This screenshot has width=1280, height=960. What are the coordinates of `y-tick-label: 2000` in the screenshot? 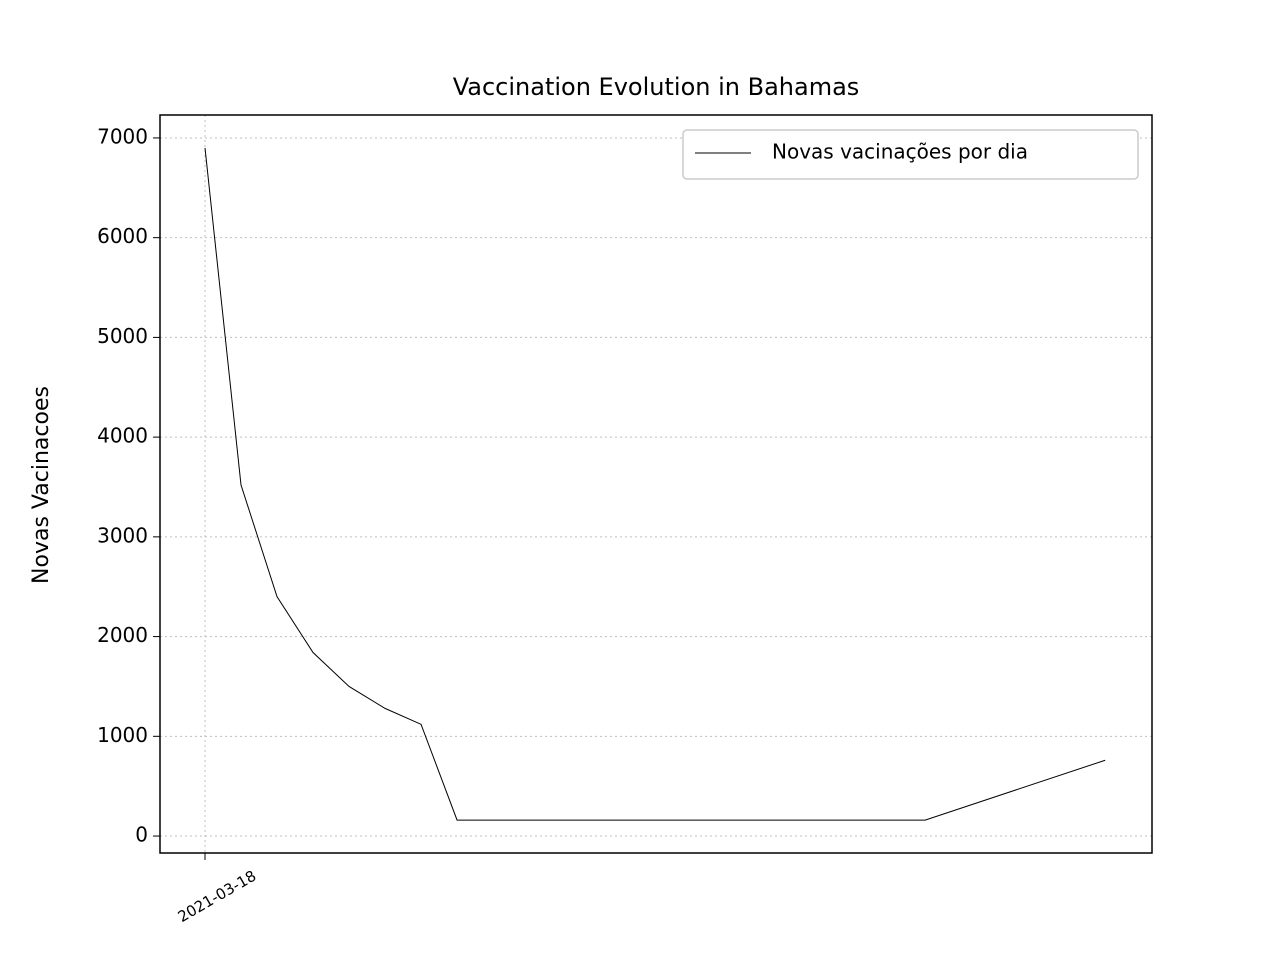 It's located at (122, 635).